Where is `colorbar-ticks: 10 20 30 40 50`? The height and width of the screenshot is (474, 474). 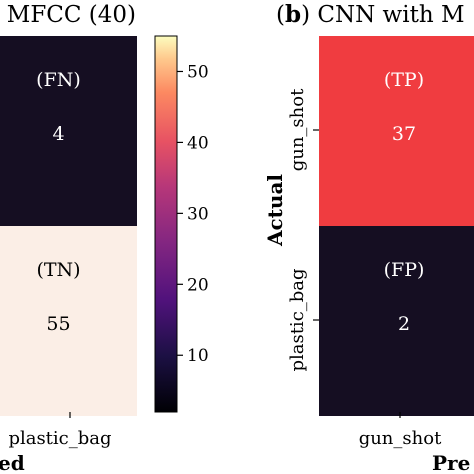
colorbar-ticks: 10 20 30 40 50 is located at coordinates (193, 214).